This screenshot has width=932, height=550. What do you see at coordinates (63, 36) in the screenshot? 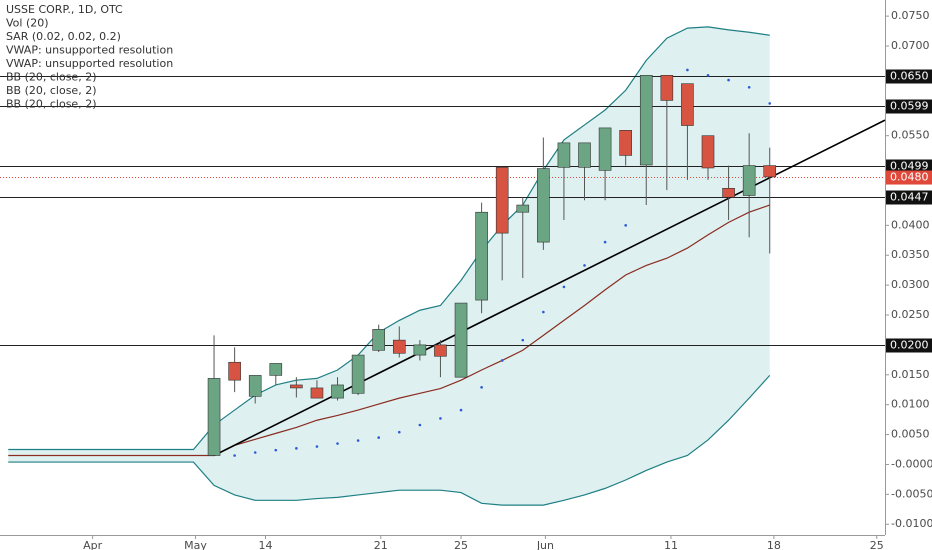
I see `indicator: SAR (0.02, 0.02, 0.2)` at bounding box center [63, 36].